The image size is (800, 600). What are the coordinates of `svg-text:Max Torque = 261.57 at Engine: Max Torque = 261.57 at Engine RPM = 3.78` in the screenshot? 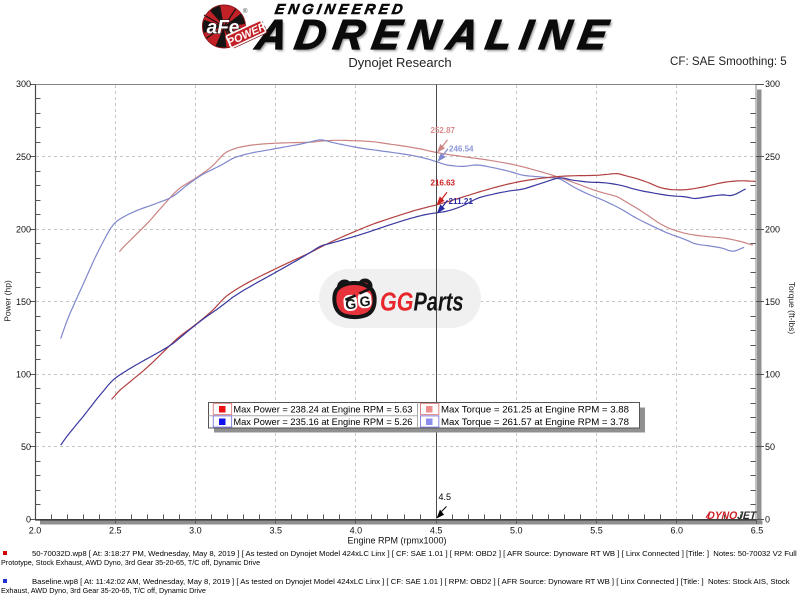 It's located at (535, 422).